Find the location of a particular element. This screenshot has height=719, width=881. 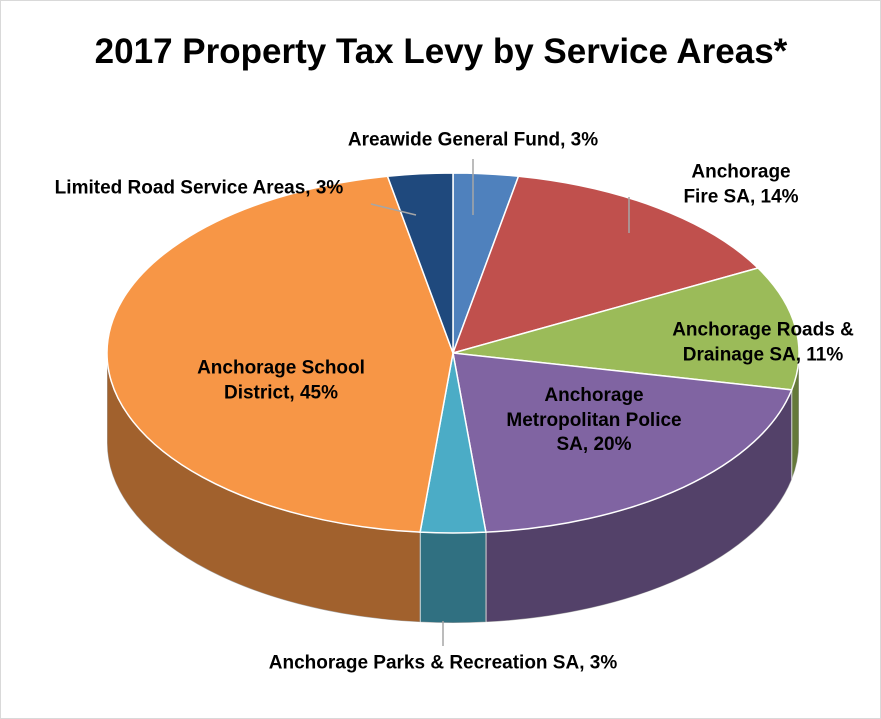

data-label: Anchorage Metropolitan Police SA, 20% is located at coordinates (594, 420).